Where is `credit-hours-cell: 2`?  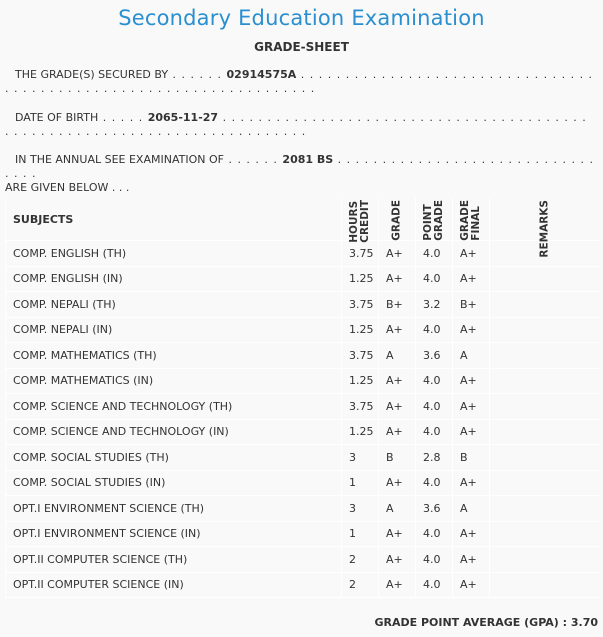 credit-hours-cell: 2 is located at coordinates (360, 559).